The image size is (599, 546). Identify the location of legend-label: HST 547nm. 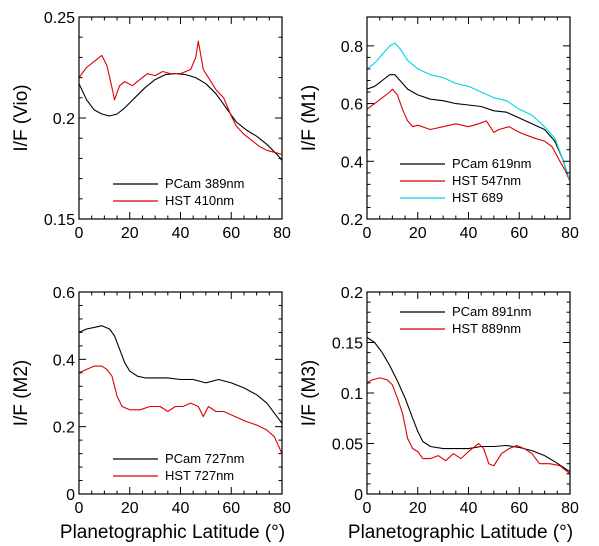
(486, 180).